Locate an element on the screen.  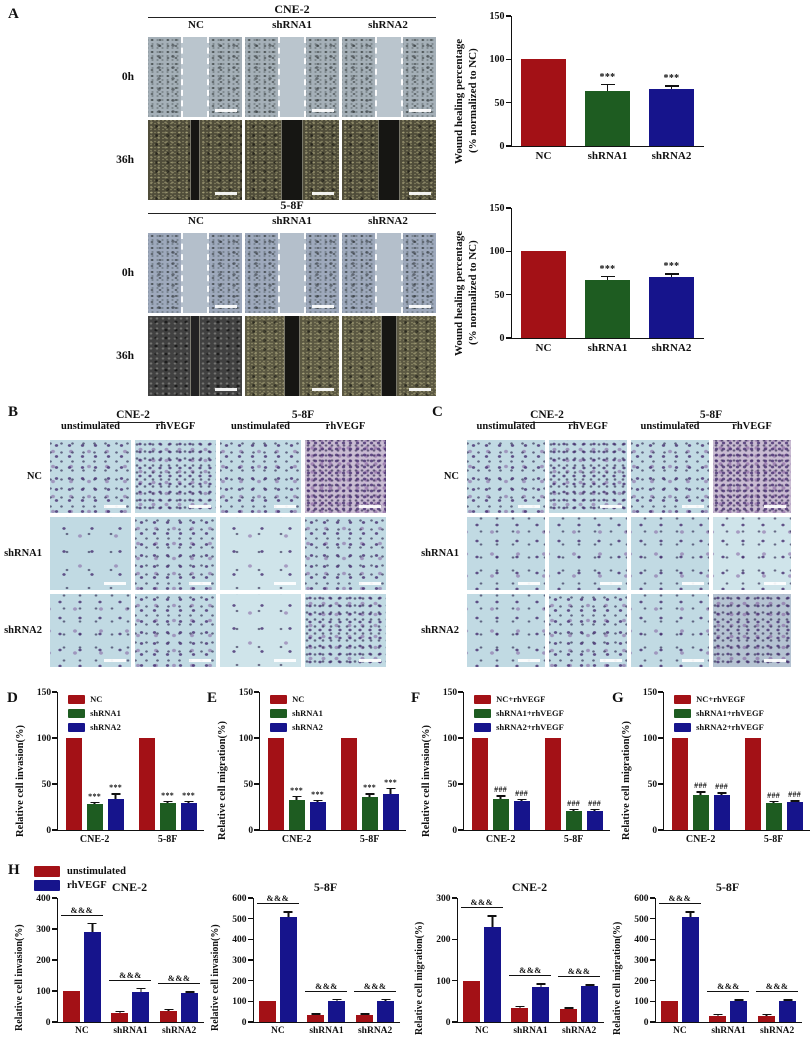
x-axis-label: shRNA1 is located at coordinates (326, 1031).